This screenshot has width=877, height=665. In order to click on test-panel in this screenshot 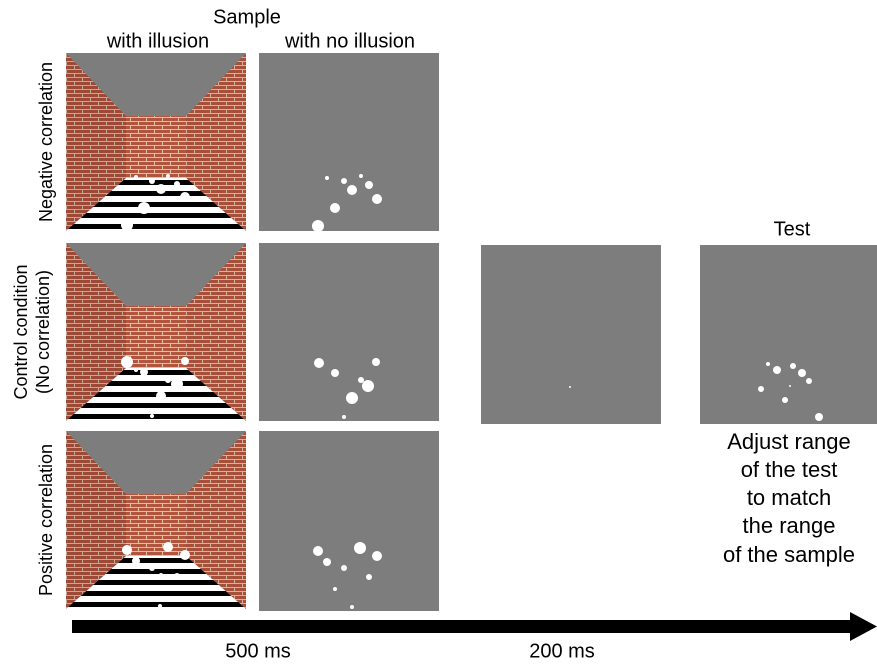, I will do `click(788, 334)`.